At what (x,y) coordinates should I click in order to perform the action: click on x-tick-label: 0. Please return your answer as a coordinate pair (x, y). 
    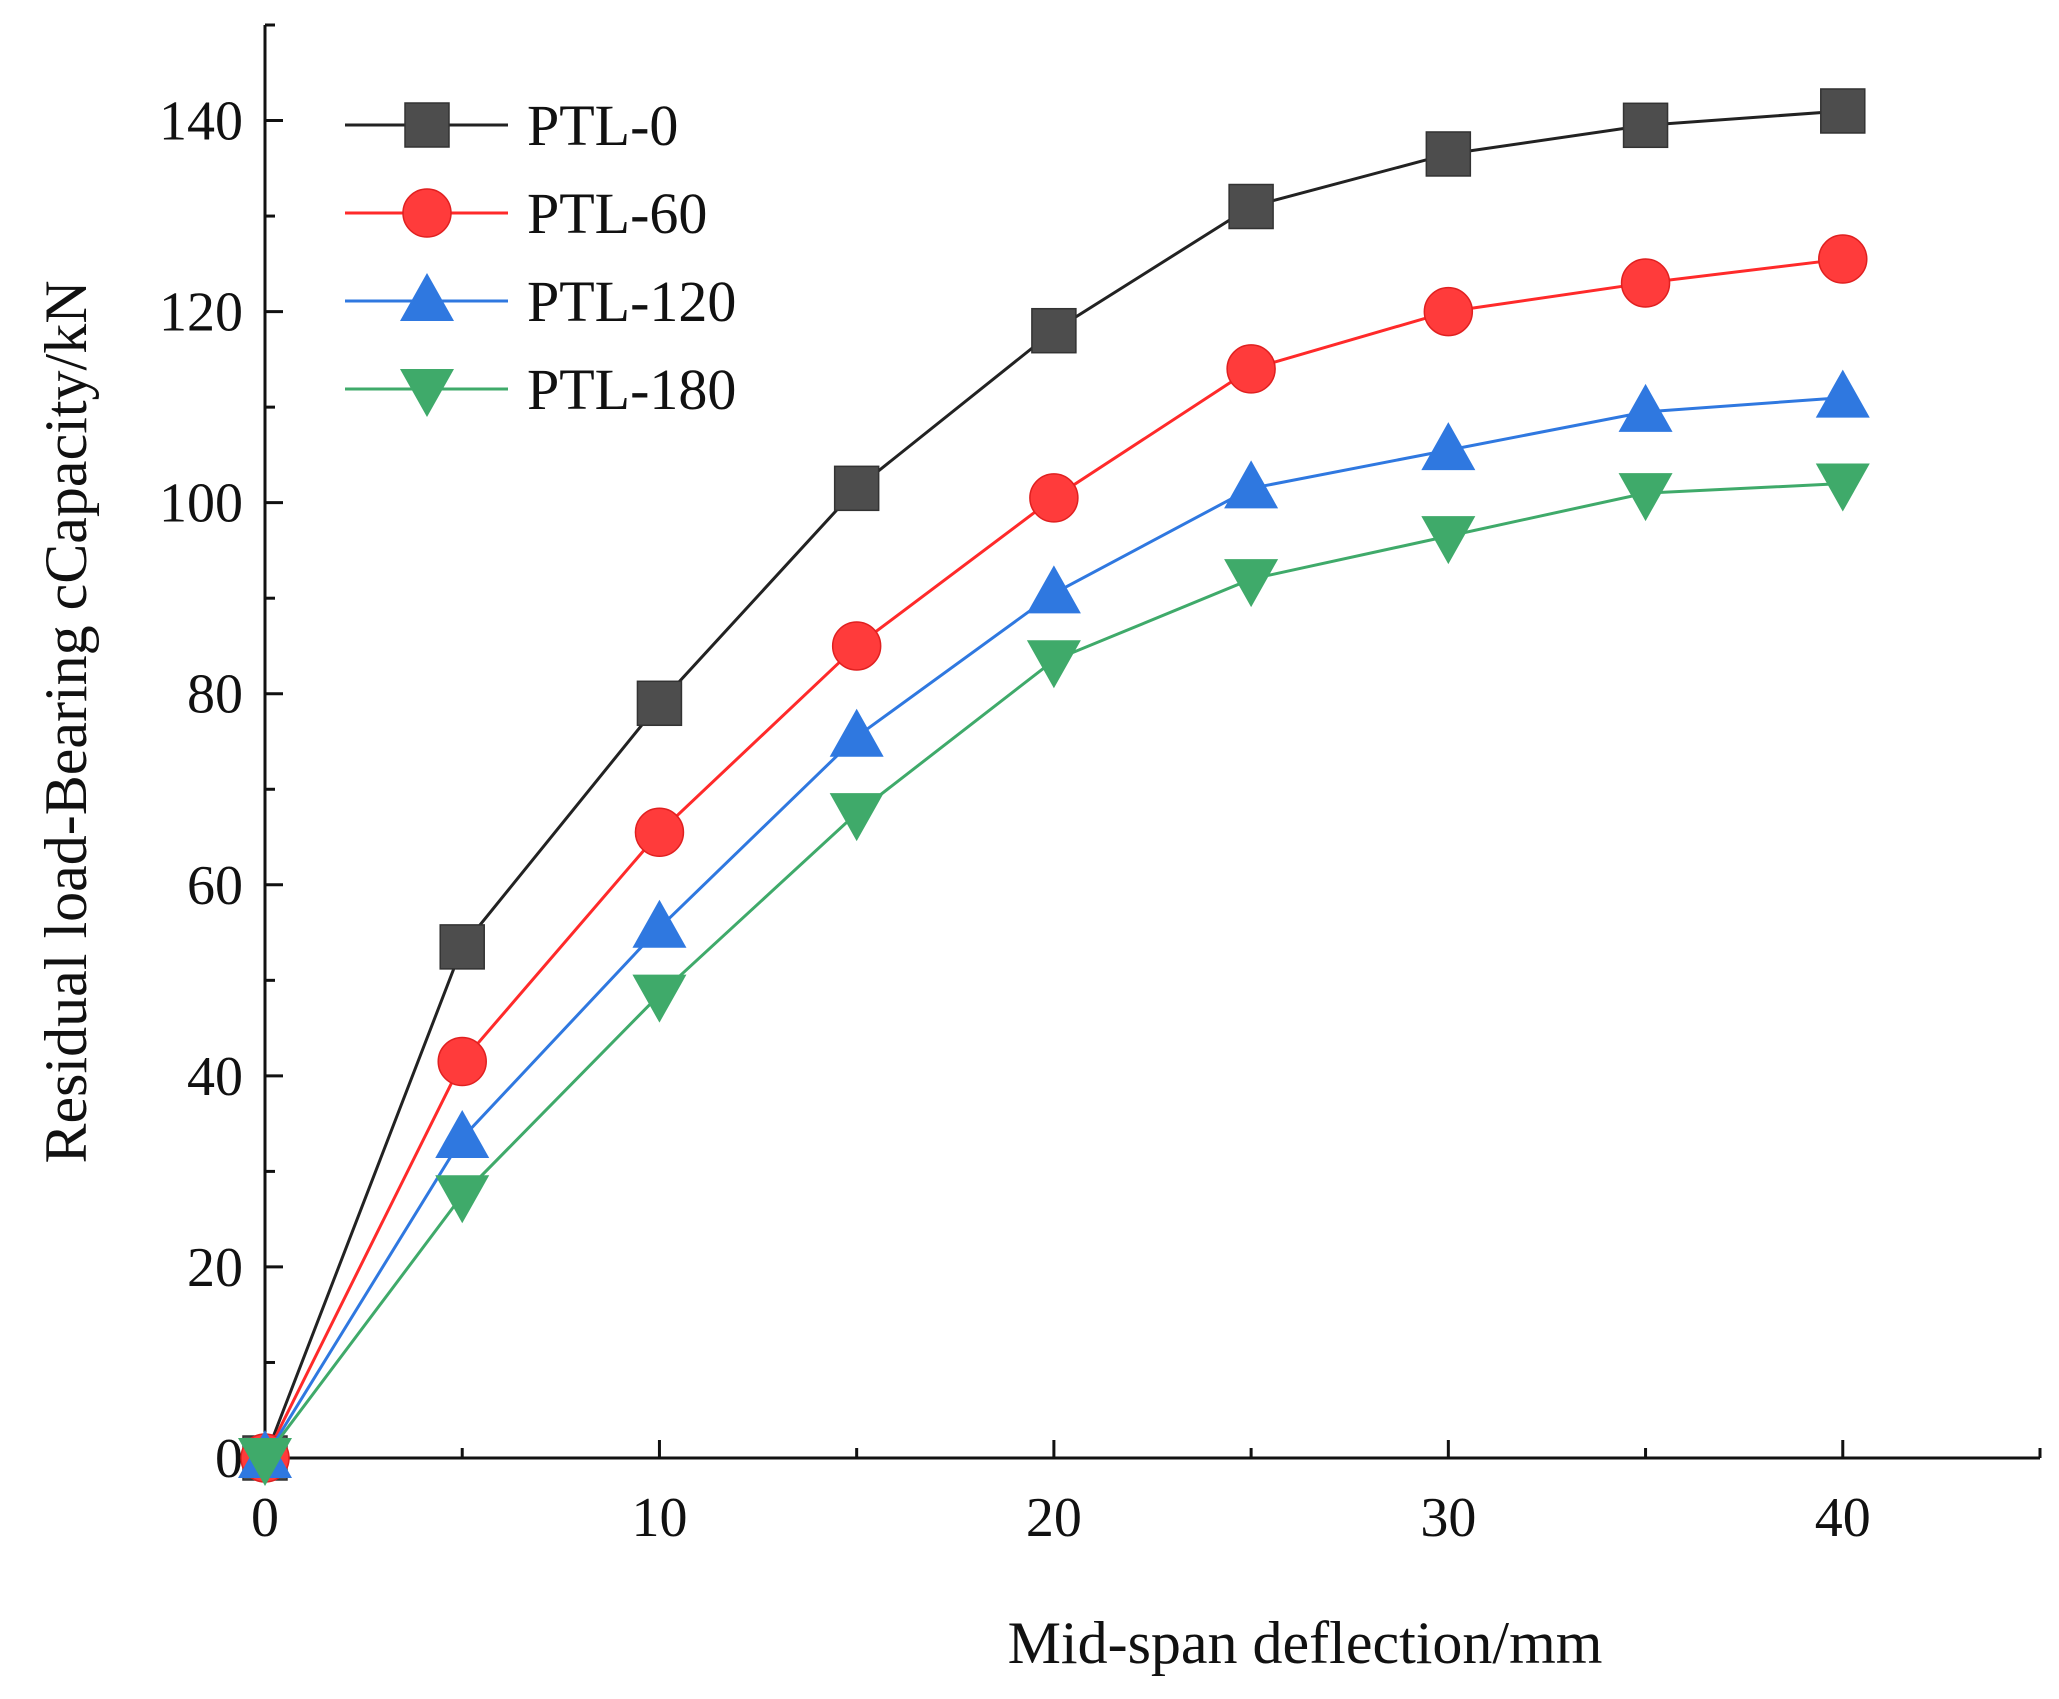
    Looking at the image, I should click on (265, 1518).